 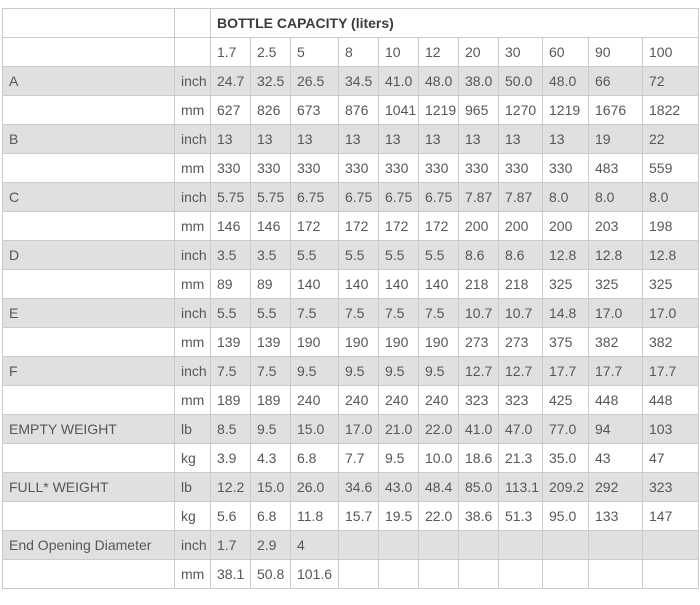 What do you see at coordinates (520, 110) in the screenshot?
I see `value-cell: 1270` at bounding box center [520, 110].